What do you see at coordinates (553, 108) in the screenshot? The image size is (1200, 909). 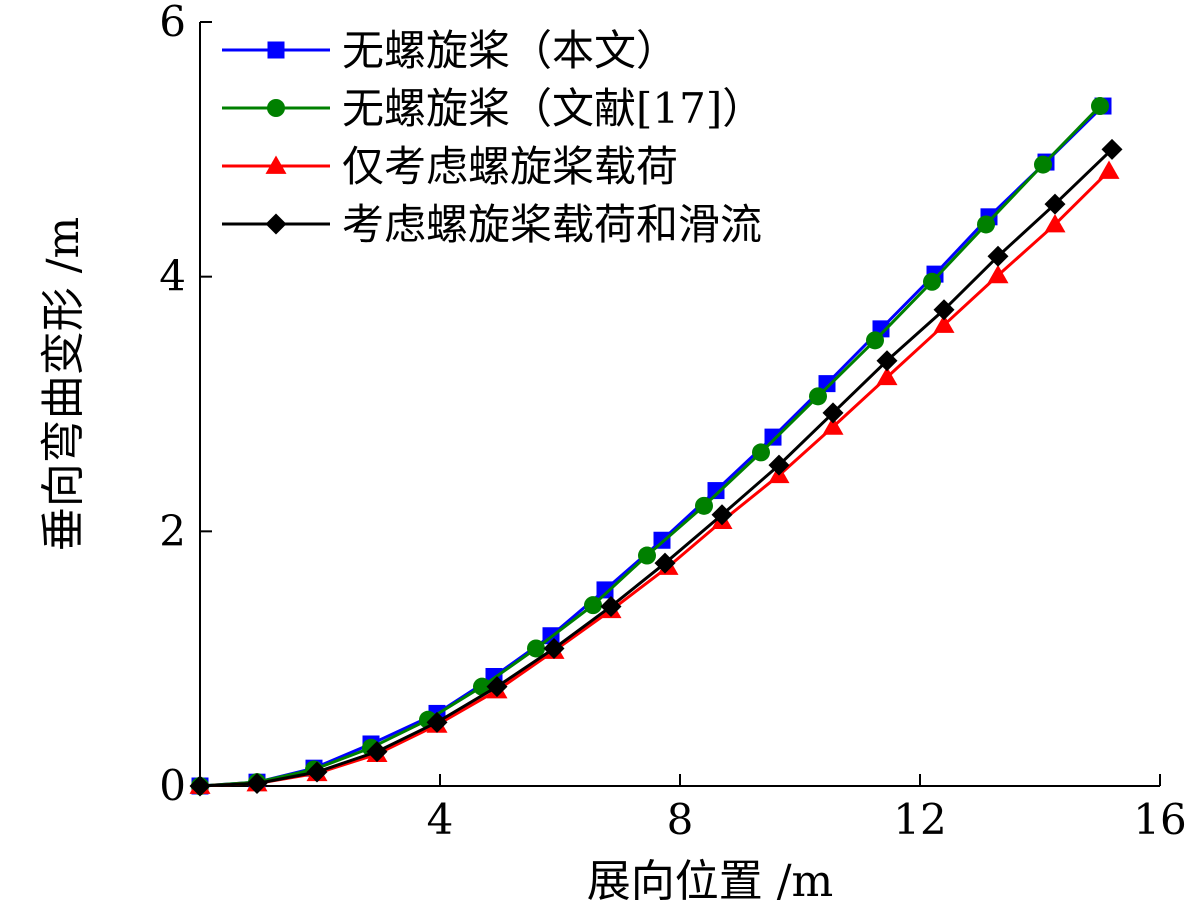 I see `legend-label: 无螺旋桨（文献[17]）` at bounding box center [553, 108].